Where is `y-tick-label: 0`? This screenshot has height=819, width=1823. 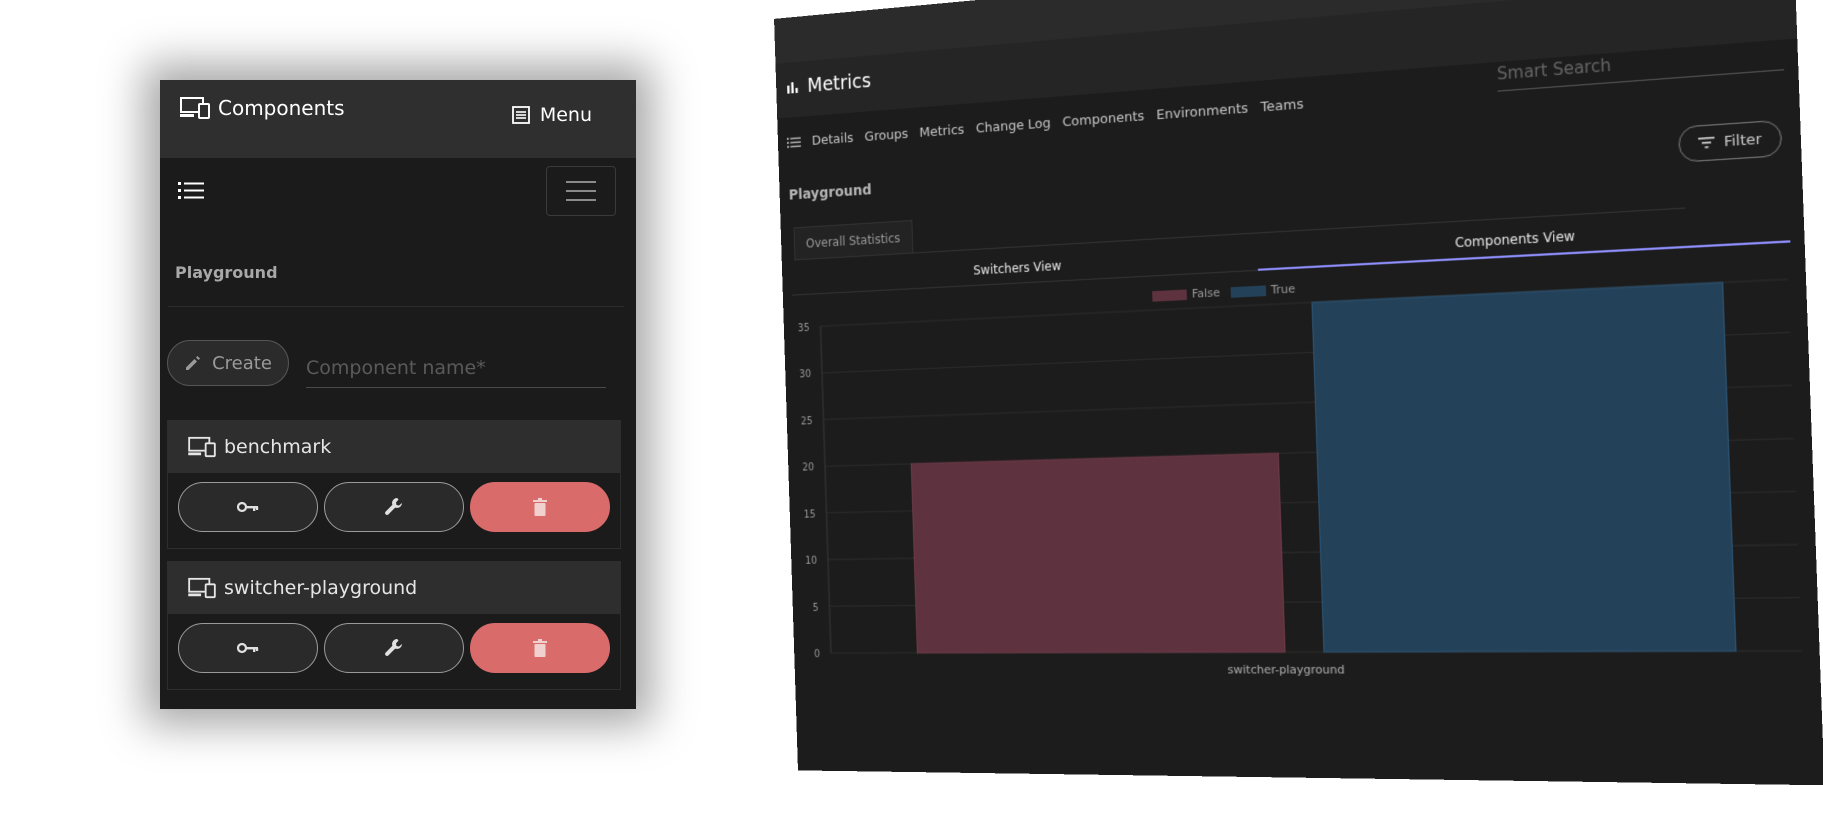
y-tick-label: 0 is located at coordinates (817, 654).